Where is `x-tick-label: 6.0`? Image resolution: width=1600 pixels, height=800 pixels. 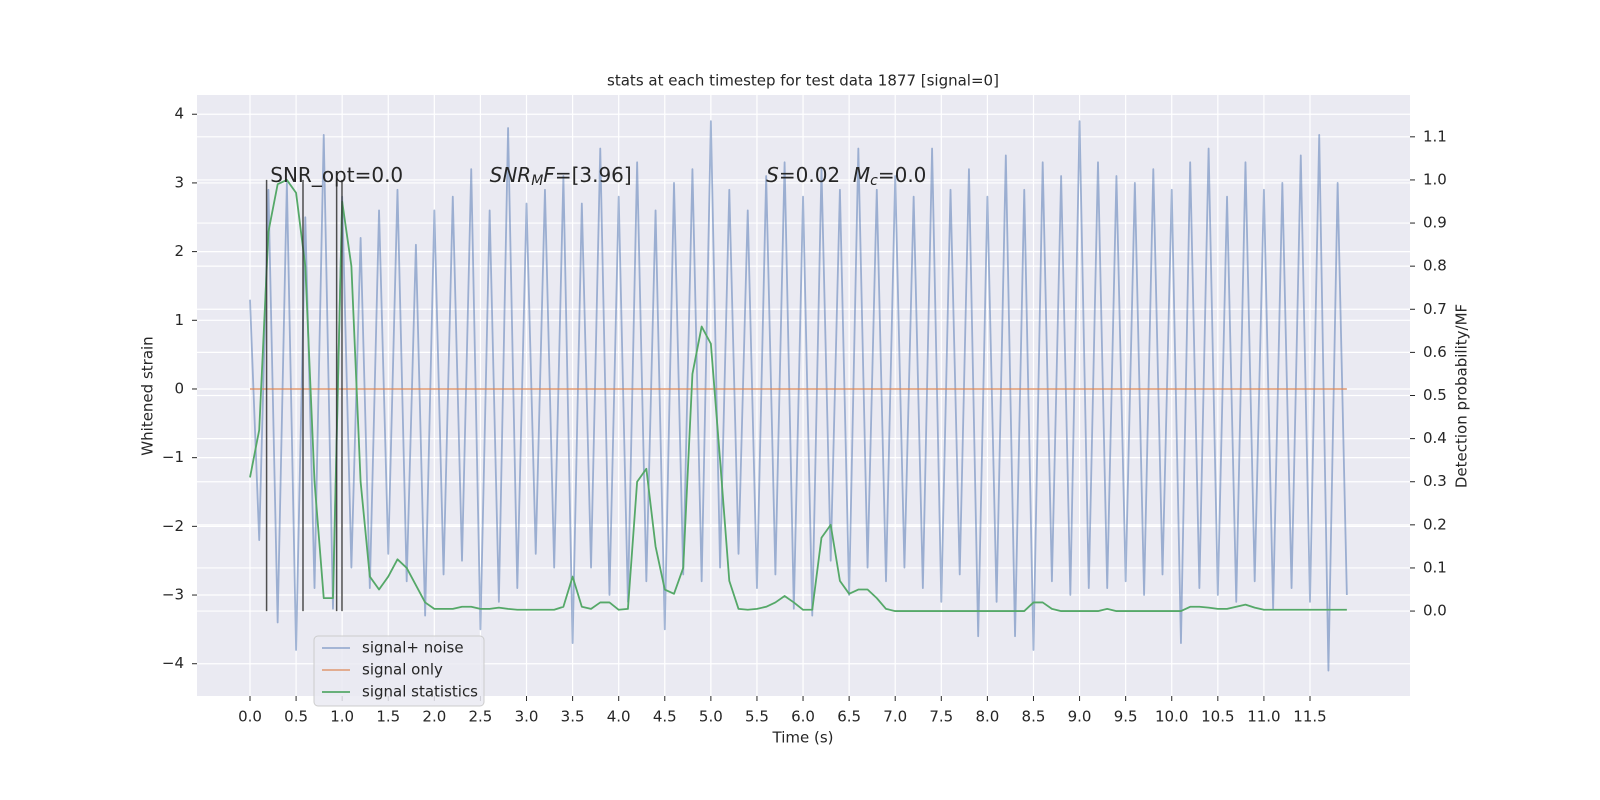
x-tick-label: 6.0 is located at coordinates (803, 717).